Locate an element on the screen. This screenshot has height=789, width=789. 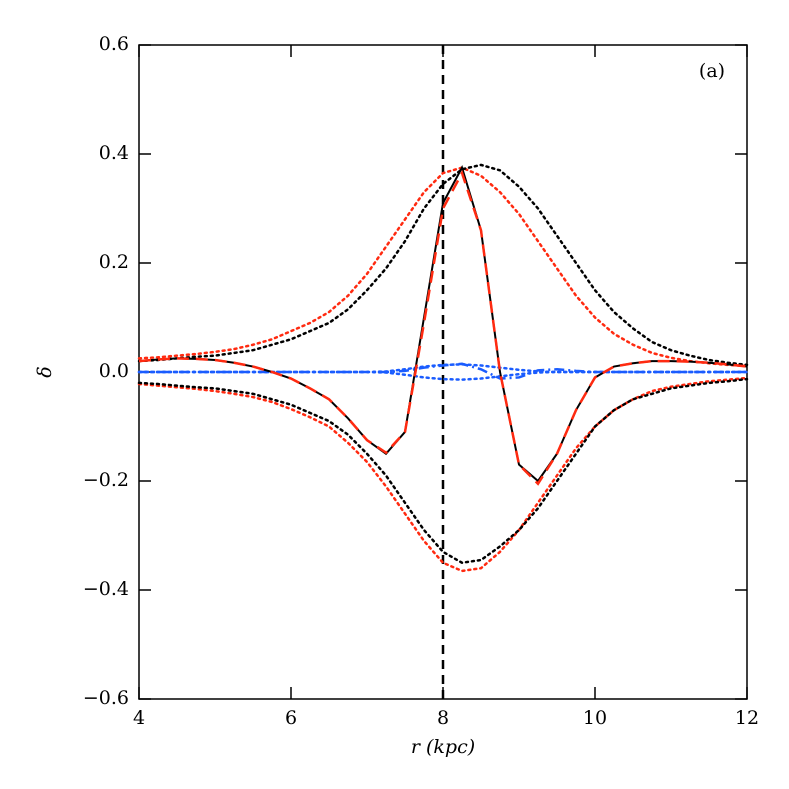
series-line is located at coordinates (443, 371).